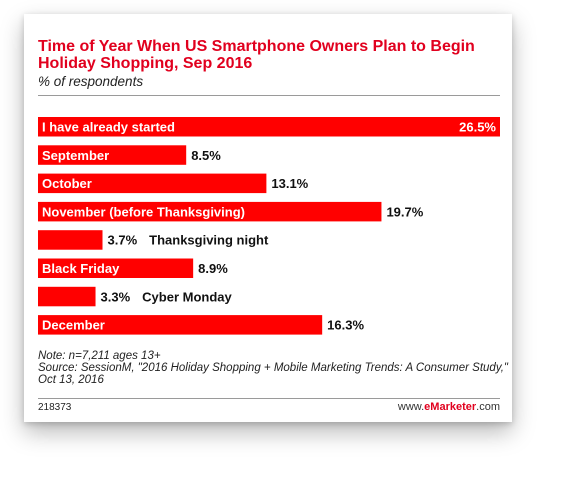 The height and width of the screenshot is (484, 569). What do you see at coordinates (345, 325) in the screenshot?
I see `value-label: 16.3%` at bounding box center [345, 325].